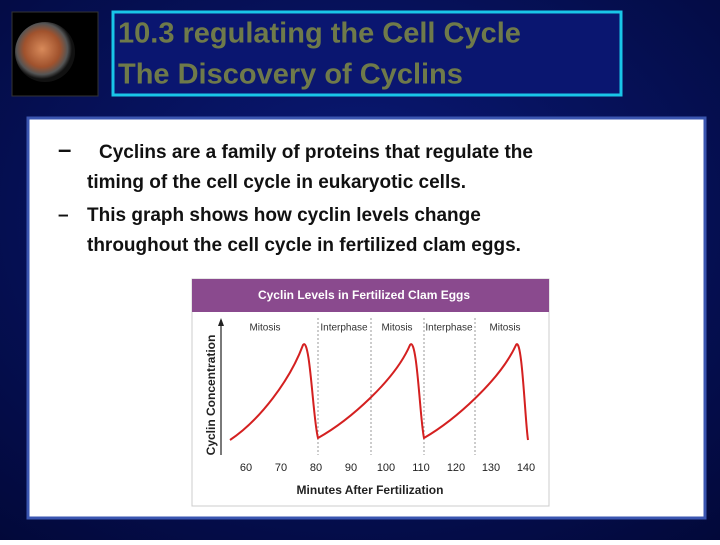 This screenshot has height=545, width=720. I want to click on x-tick-label: 90, so click(351, 468).